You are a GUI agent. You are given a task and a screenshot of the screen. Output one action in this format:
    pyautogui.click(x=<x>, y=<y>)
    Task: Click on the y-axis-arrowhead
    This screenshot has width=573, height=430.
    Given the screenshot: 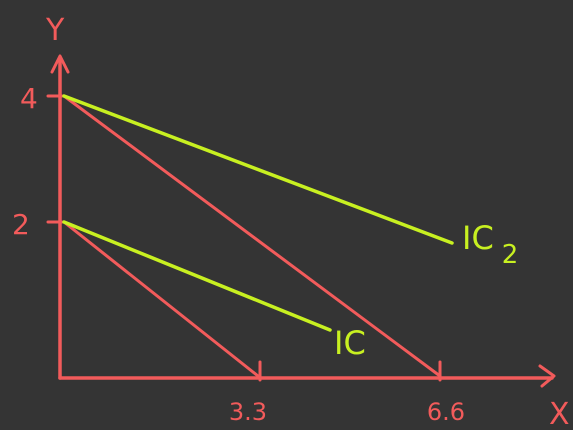 What is the action you would take?
    pyautogui.click(x=60, y=64)
    